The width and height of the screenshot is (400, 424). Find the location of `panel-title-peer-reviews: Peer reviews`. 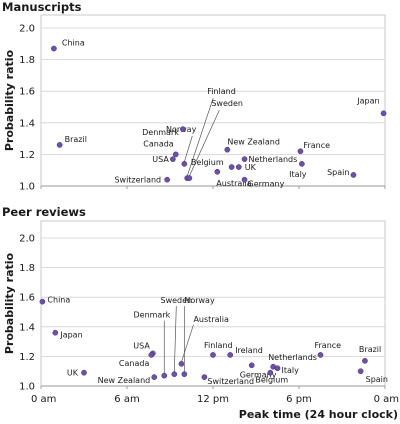

panel-title-peer-reviews: Peer reviews is located at coordinates (44, 212).